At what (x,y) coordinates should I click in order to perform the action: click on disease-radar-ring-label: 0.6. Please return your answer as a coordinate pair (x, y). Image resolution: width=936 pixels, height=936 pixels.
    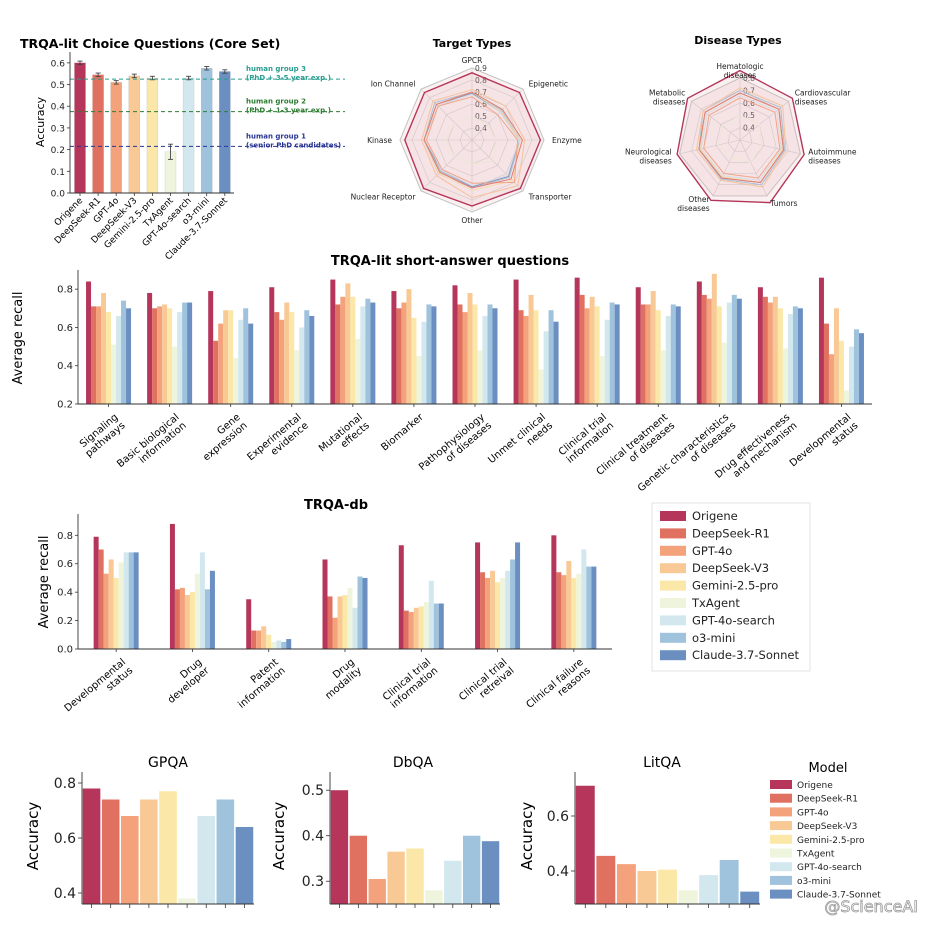
    Looking at the image, I should click on (749, 103).